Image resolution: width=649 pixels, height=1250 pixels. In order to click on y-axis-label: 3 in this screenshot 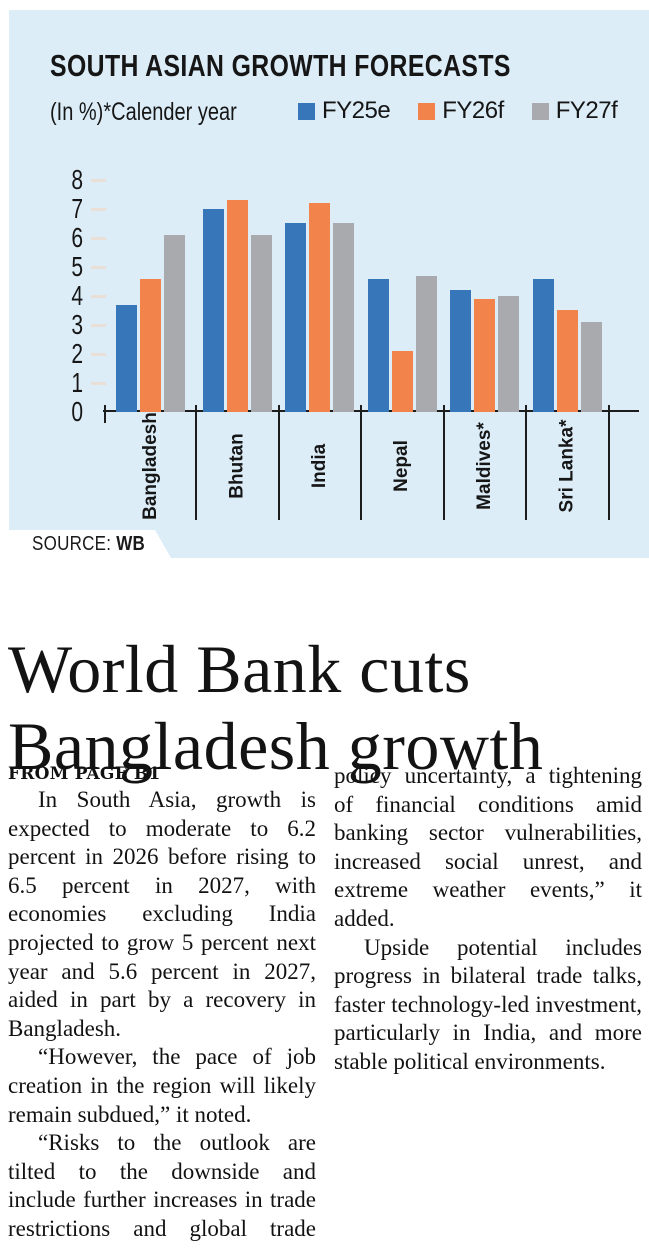, I will do `click(77, 324)`.